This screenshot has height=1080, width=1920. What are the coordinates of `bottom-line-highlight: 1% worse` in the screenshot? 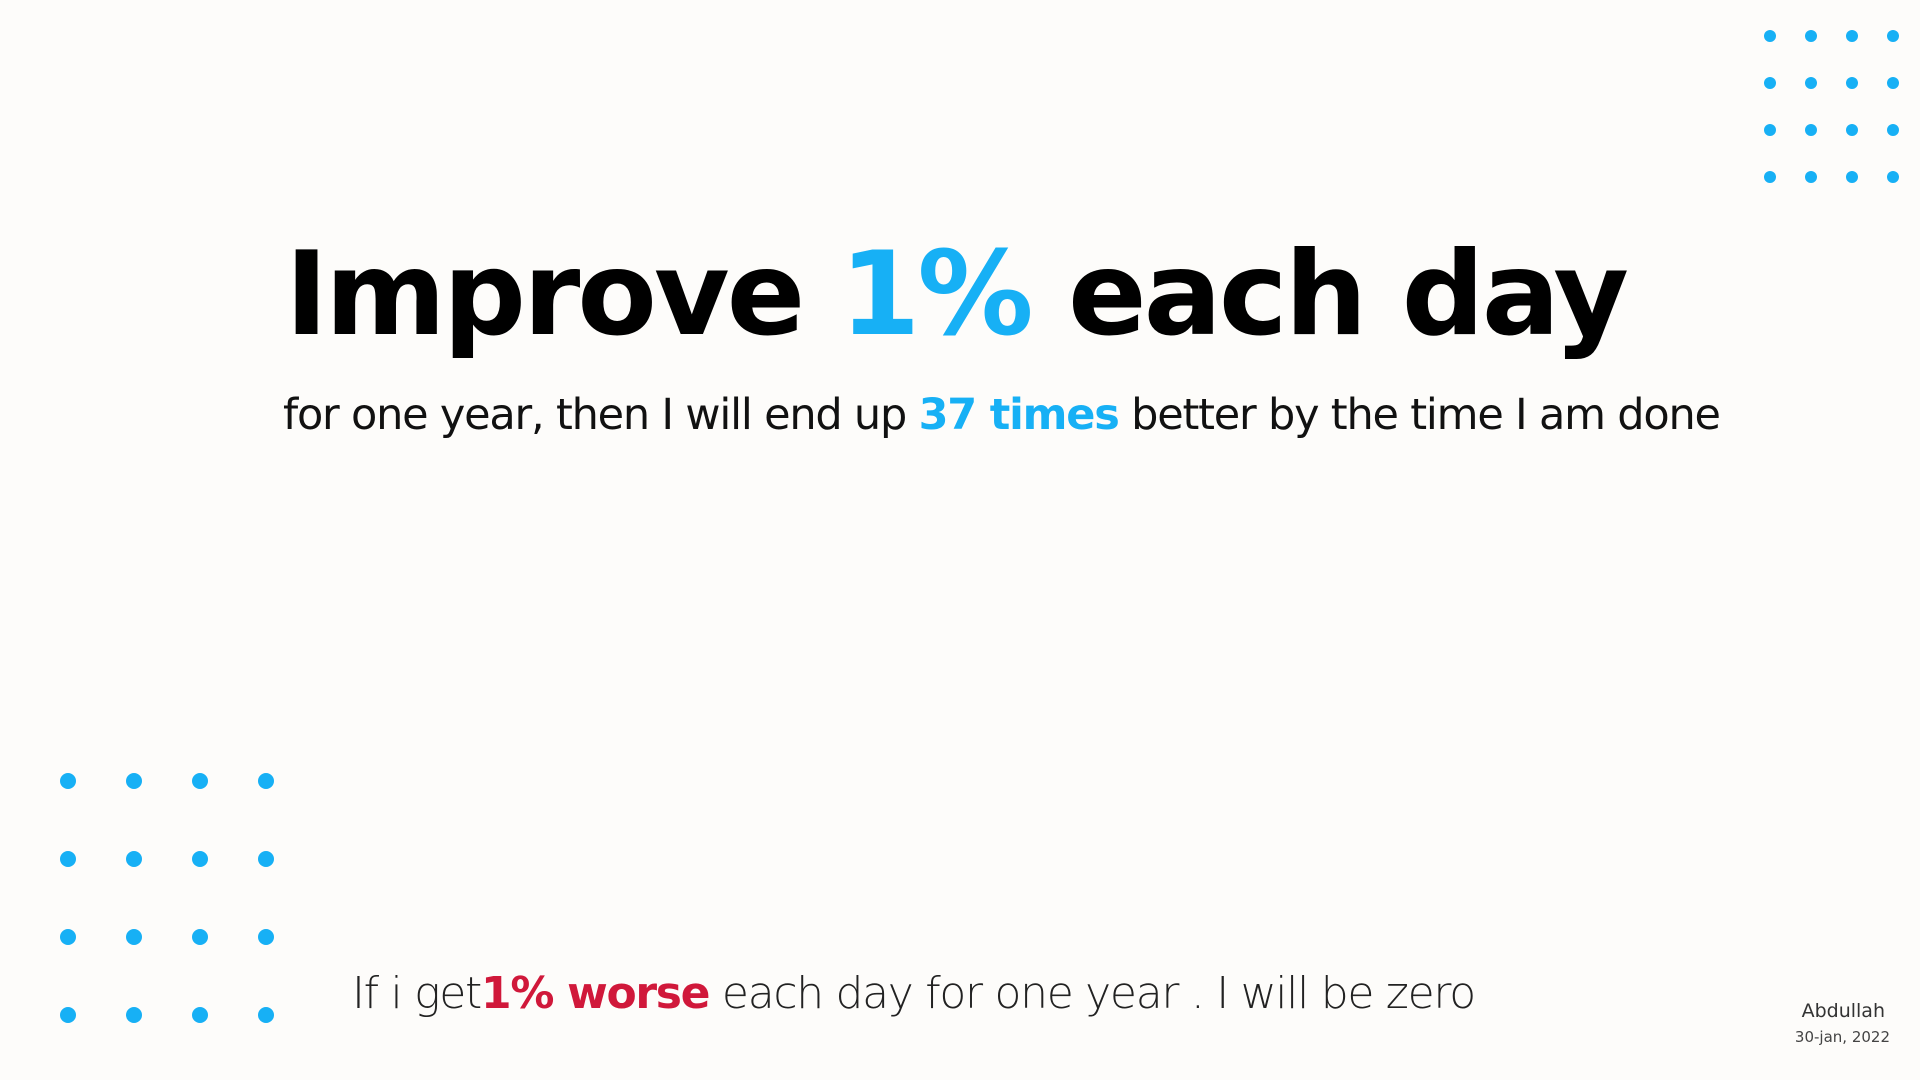 It's located at (596, 993).